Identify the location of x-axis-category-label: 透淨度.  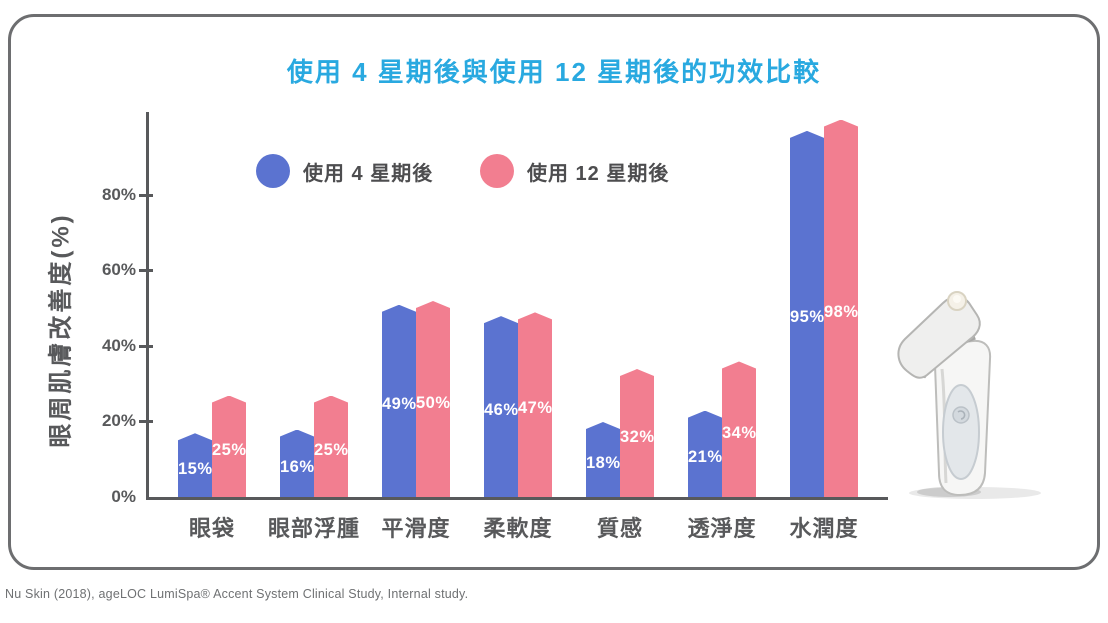
(722, 528).